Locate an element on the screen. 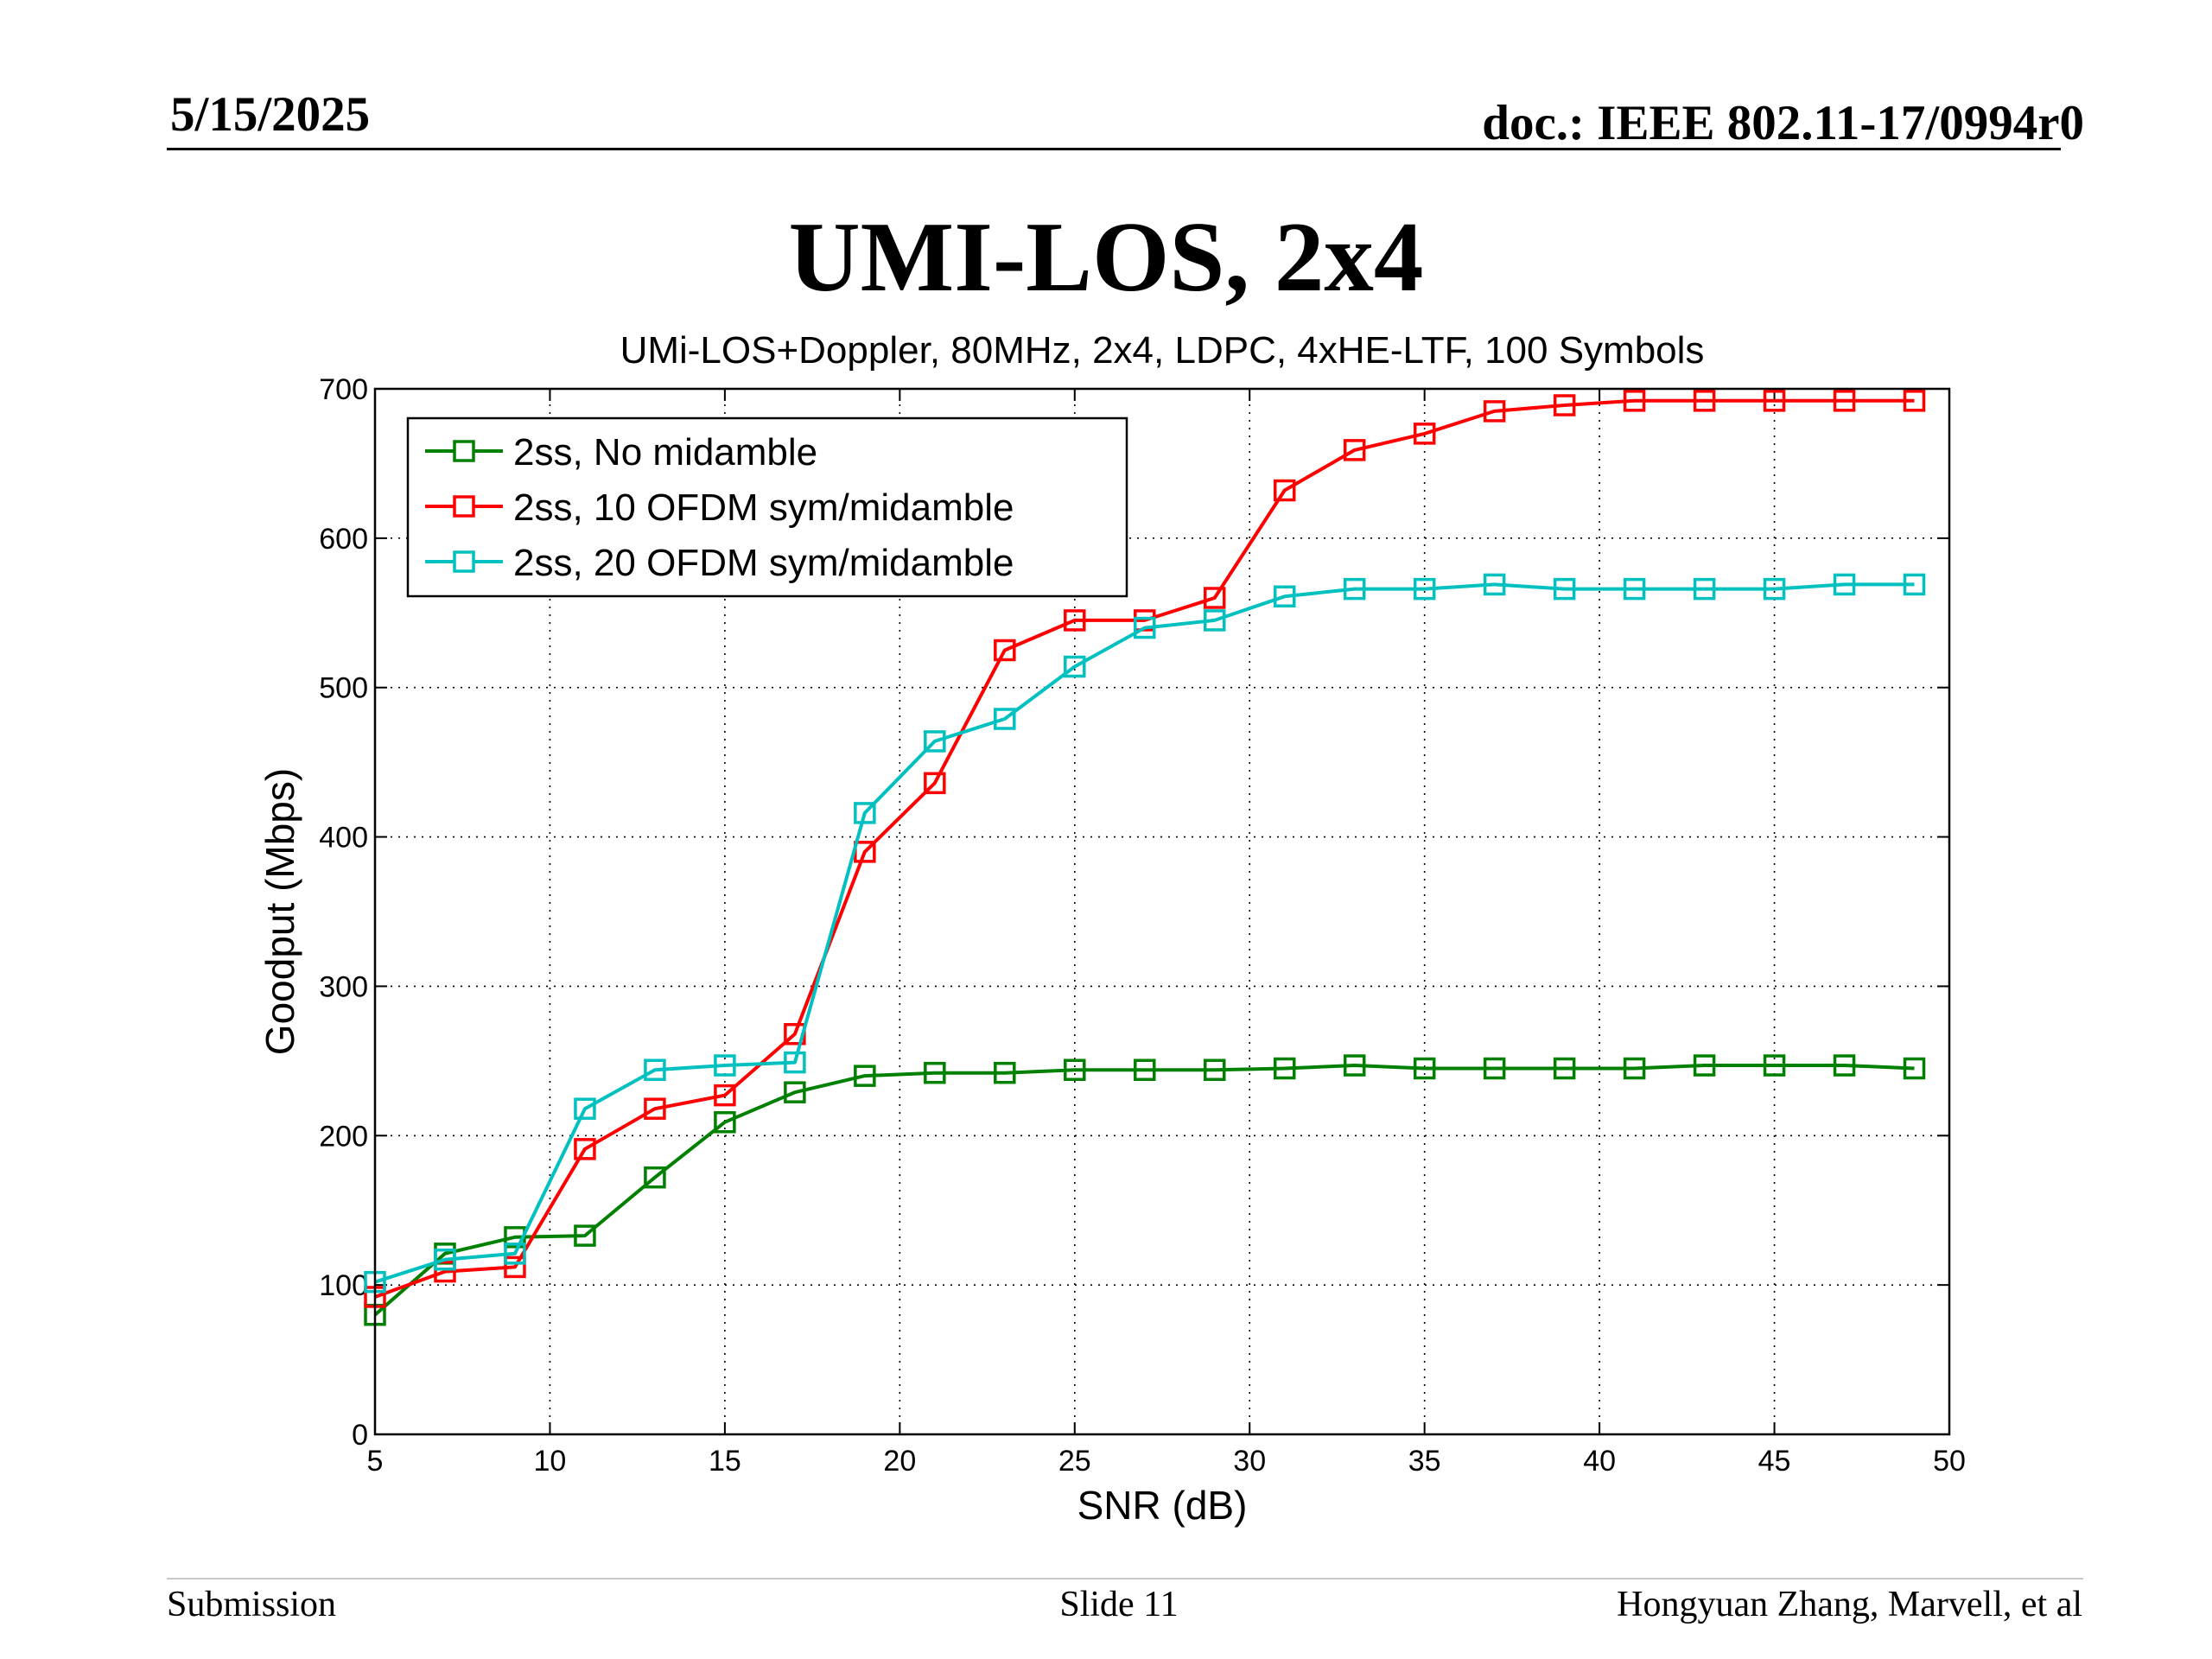 This screenshot has height=1659, width=2212. y-tick-label: 300 is located at coordinates (343, 986).